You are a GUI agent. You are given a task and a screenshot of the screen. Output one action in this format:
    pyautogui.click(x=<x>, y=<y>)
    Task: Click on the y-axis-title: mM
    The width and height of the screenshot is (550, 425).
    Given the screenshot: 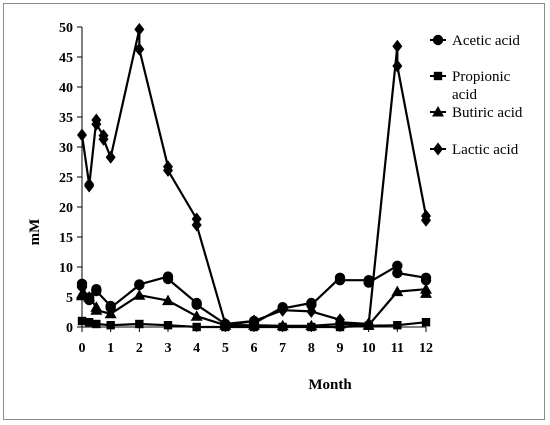 What is the action you would take?
    pyautogui.click(x=35, y=232)
    